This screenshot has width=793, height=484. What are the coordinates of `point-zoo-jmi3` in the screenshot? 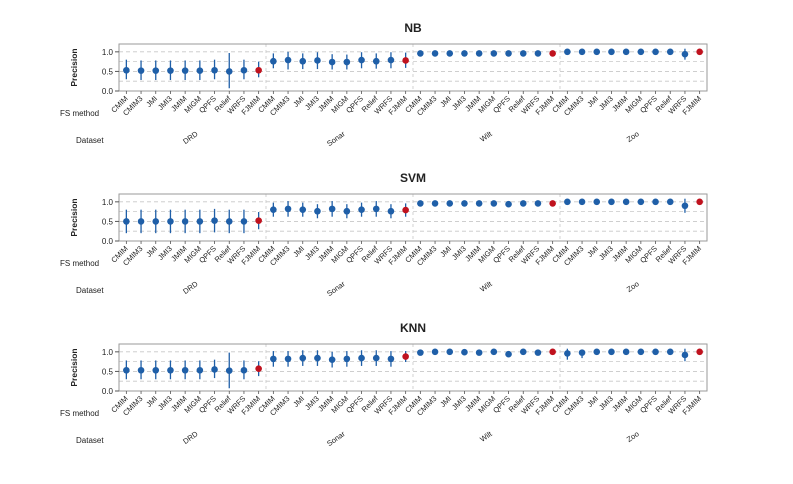 It's located at (611, 52).